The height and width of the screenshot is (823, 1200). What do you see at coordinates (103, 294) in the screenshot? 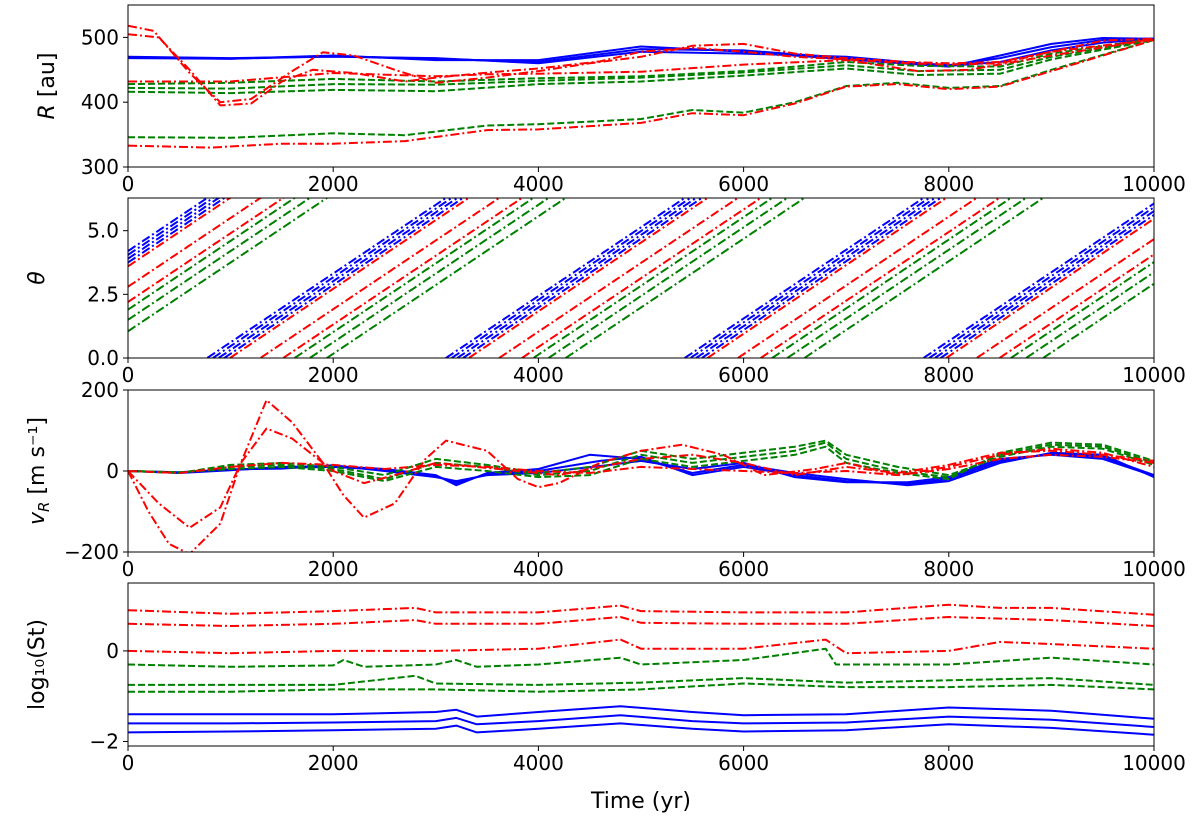
I see `y-tick-label: 2.5` at bounding box center [103, 294].